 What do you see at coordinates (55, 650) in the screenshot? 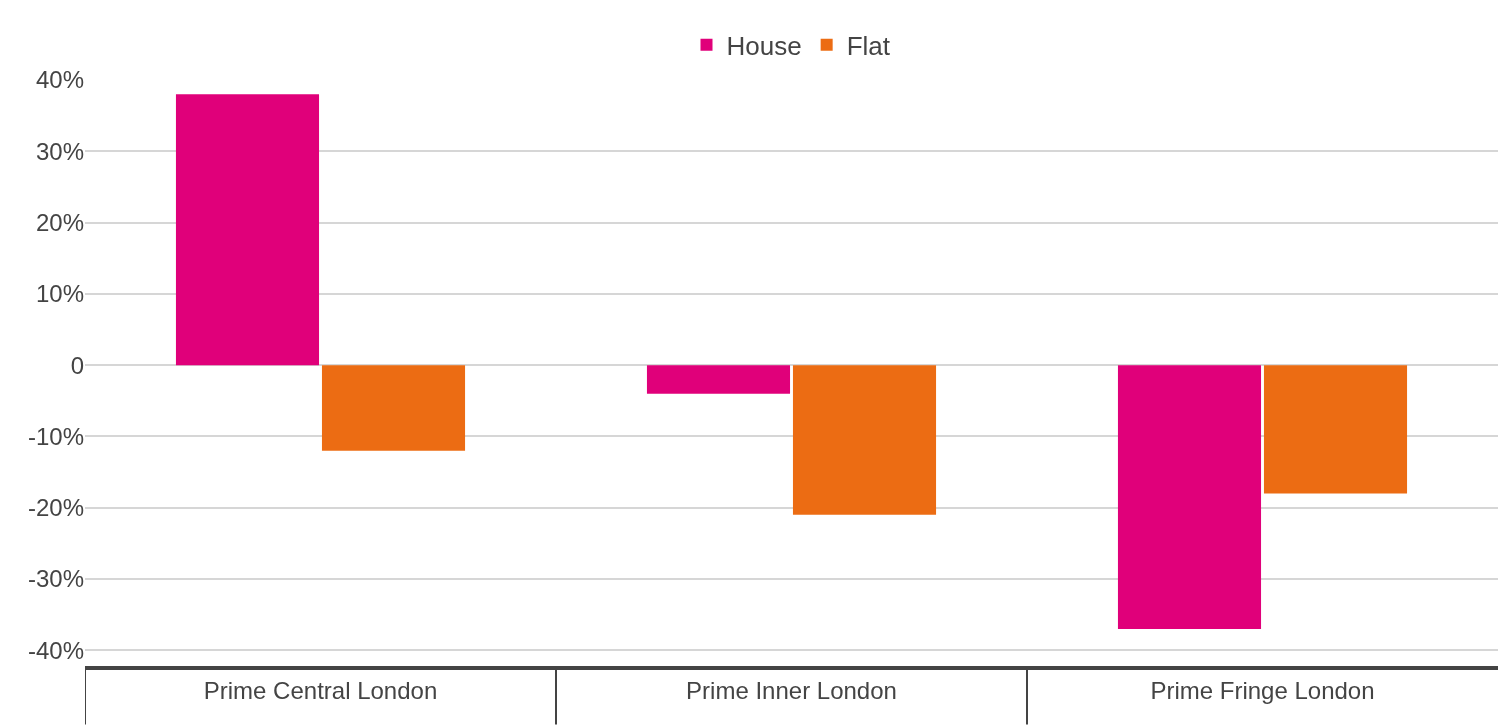
I see `y-tick-label: -40%` at bounding box center [55, 650].